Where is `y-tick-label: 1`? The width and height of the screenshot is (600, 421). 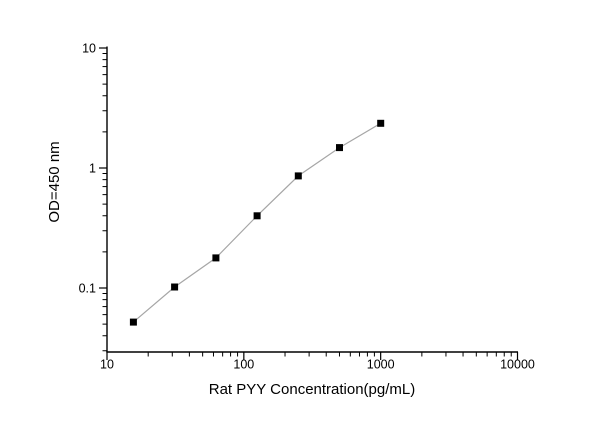
y-tick-label: 1 is located at coordinates (92, 168).